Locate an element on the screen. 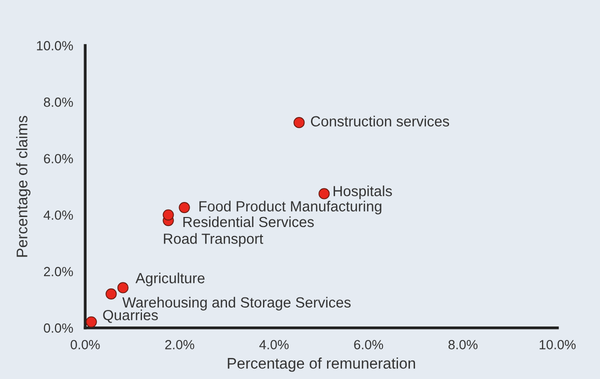 The width and height of the screenshot is (600, 379). y-axis-title: Percentage of claims is located at coordinates (23, 186).